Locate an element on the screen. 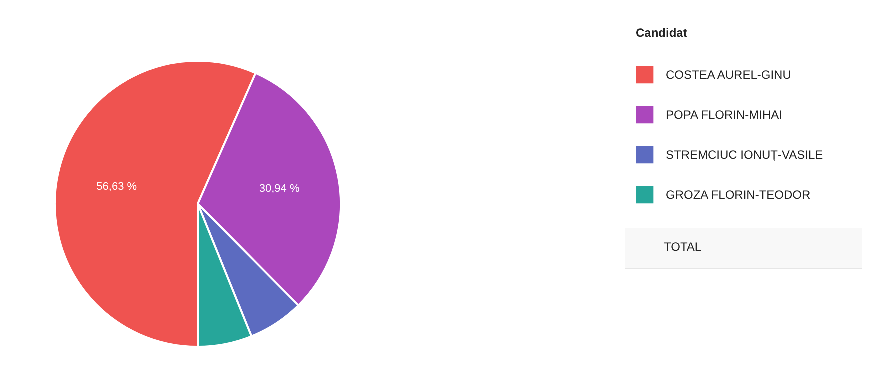 The width and height of the screenshot is (890, 369). legend-label: COSTEA AUREL-GINU is located at coordinates (729, 75).